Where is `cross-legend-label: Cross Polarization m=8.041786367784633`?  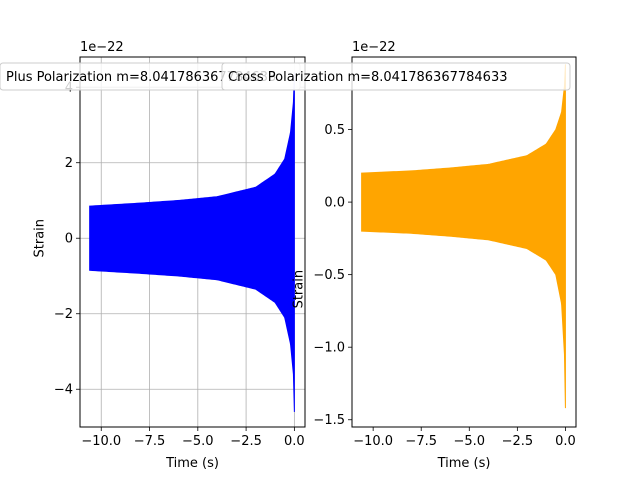
cross-legend-label: Cross Polarization m=8.041786367784633 is located at coordinates (367, 77).